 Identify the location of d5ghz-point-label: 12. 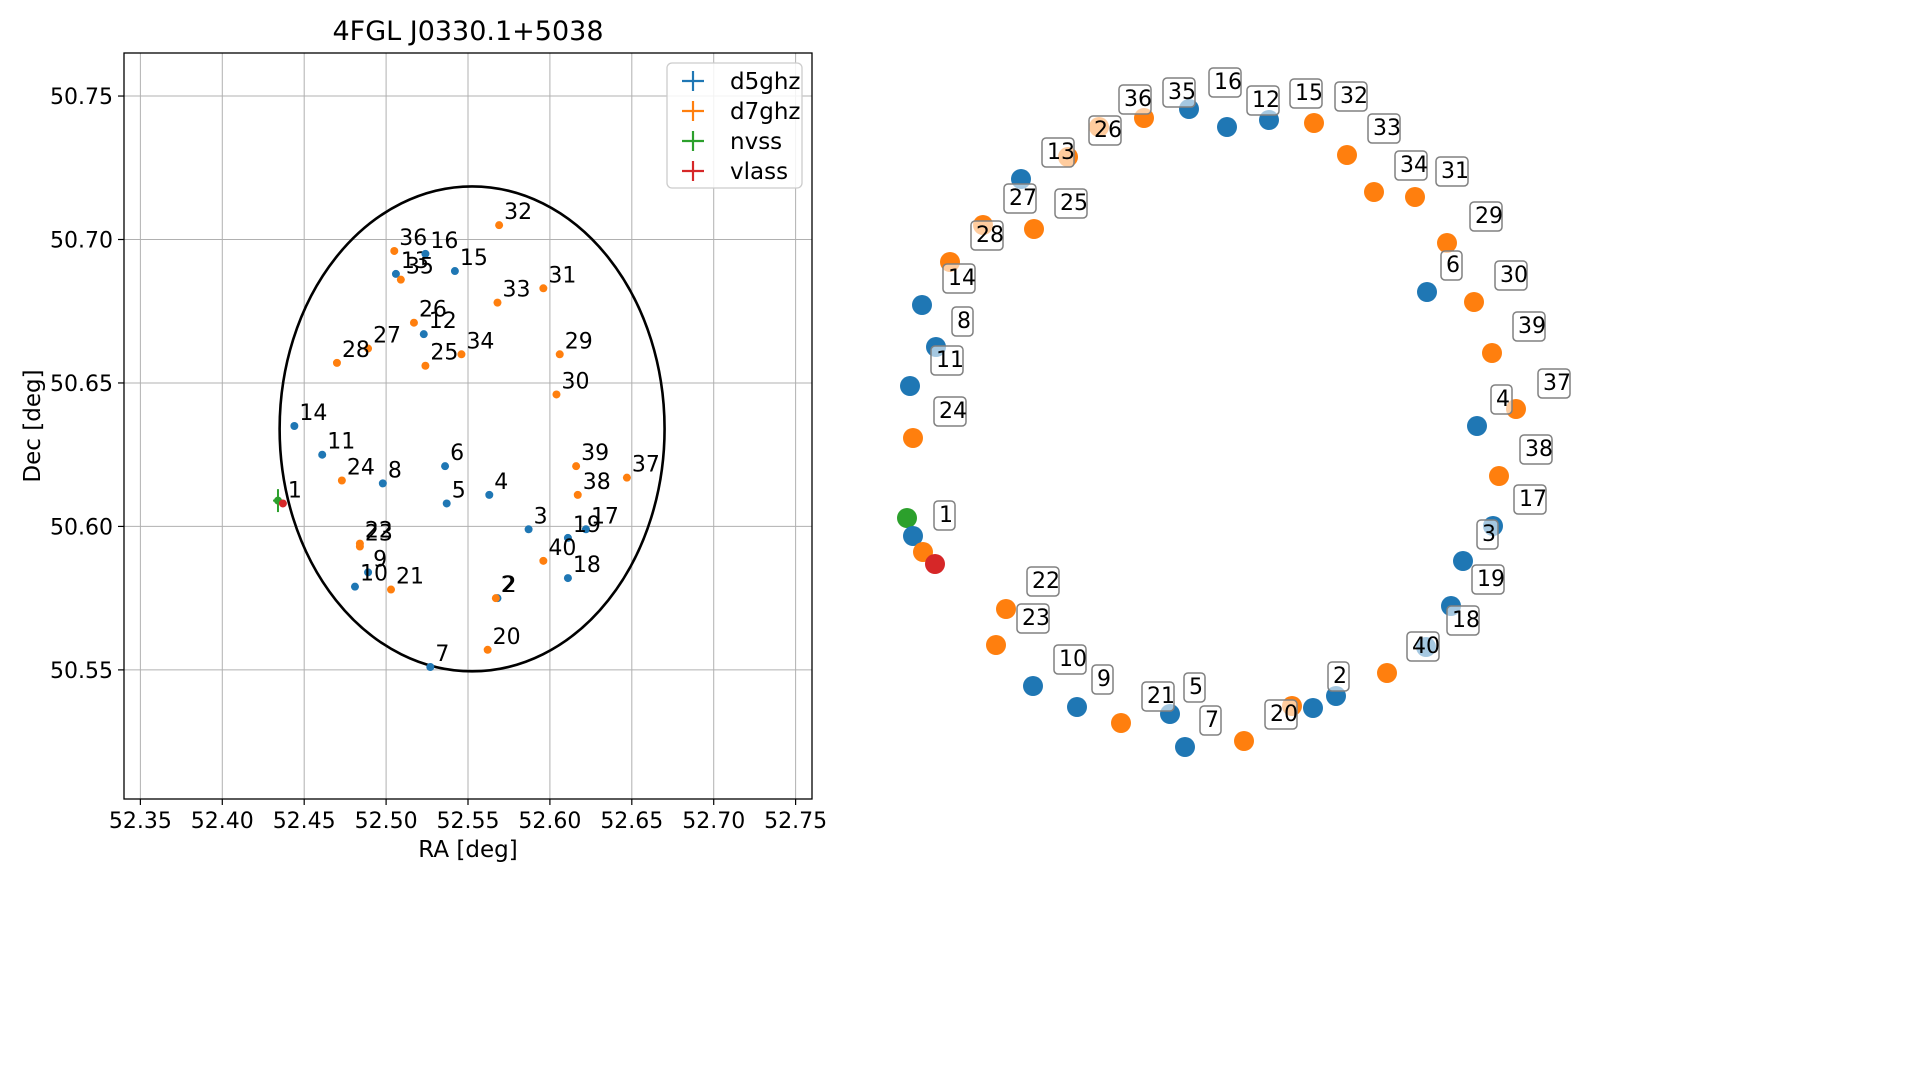
(443, 321).